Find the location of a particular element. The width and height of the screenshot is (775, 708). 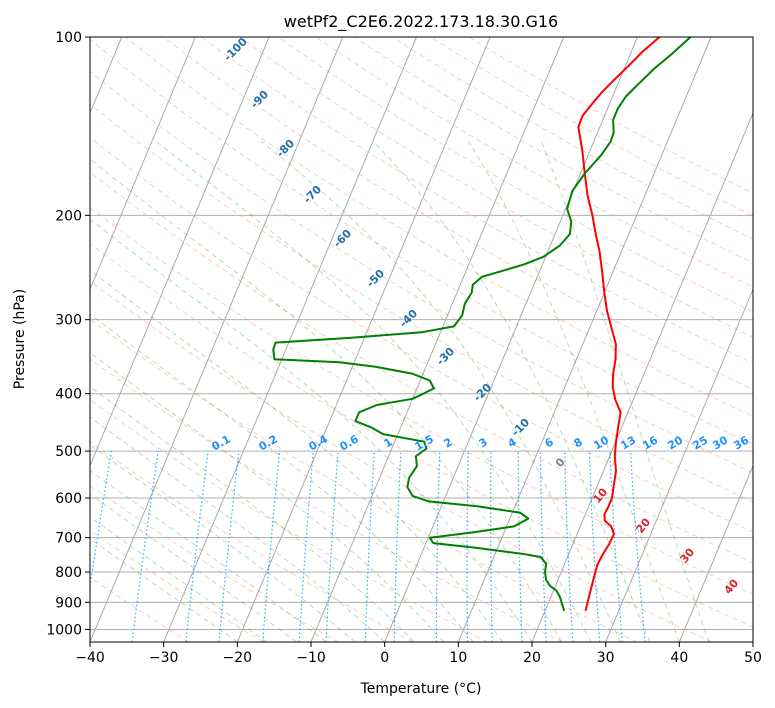

y-tick-label: 900 is located at coordinates (68, 603).